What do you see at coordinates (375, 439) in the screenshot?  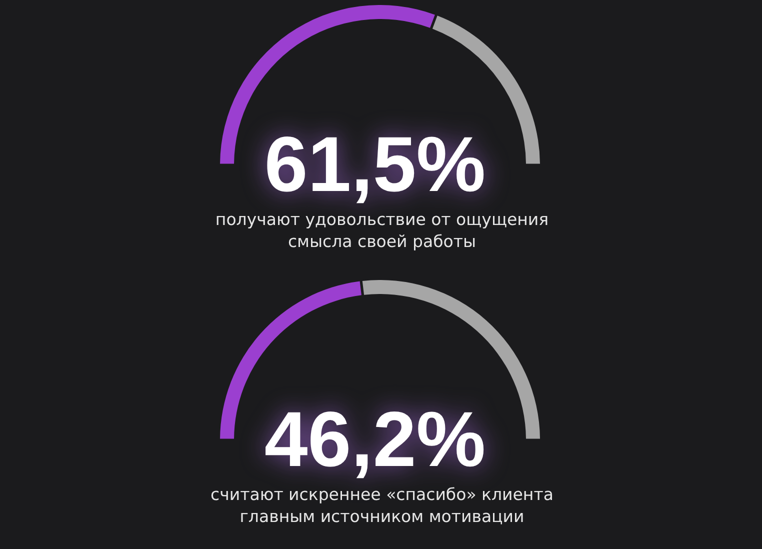 I see `text: 46,2%` at bounding box center [375, 439].